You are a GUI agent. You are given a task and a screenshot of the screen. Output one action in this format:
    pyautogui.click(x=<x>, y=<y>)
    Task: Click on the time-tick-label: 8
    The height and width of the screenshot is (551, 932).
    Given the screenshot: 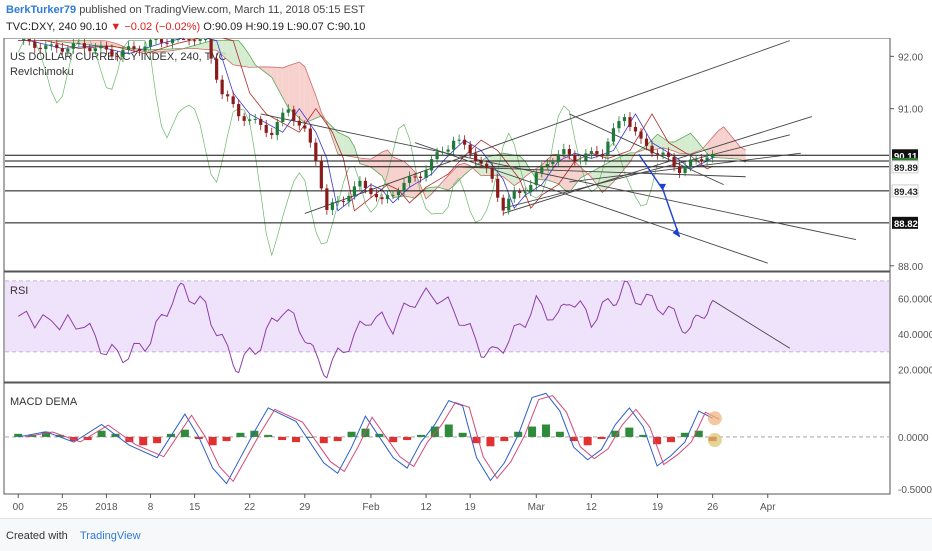 What is the action you would take?
    pyautogui.click(x=151, y=507)
    